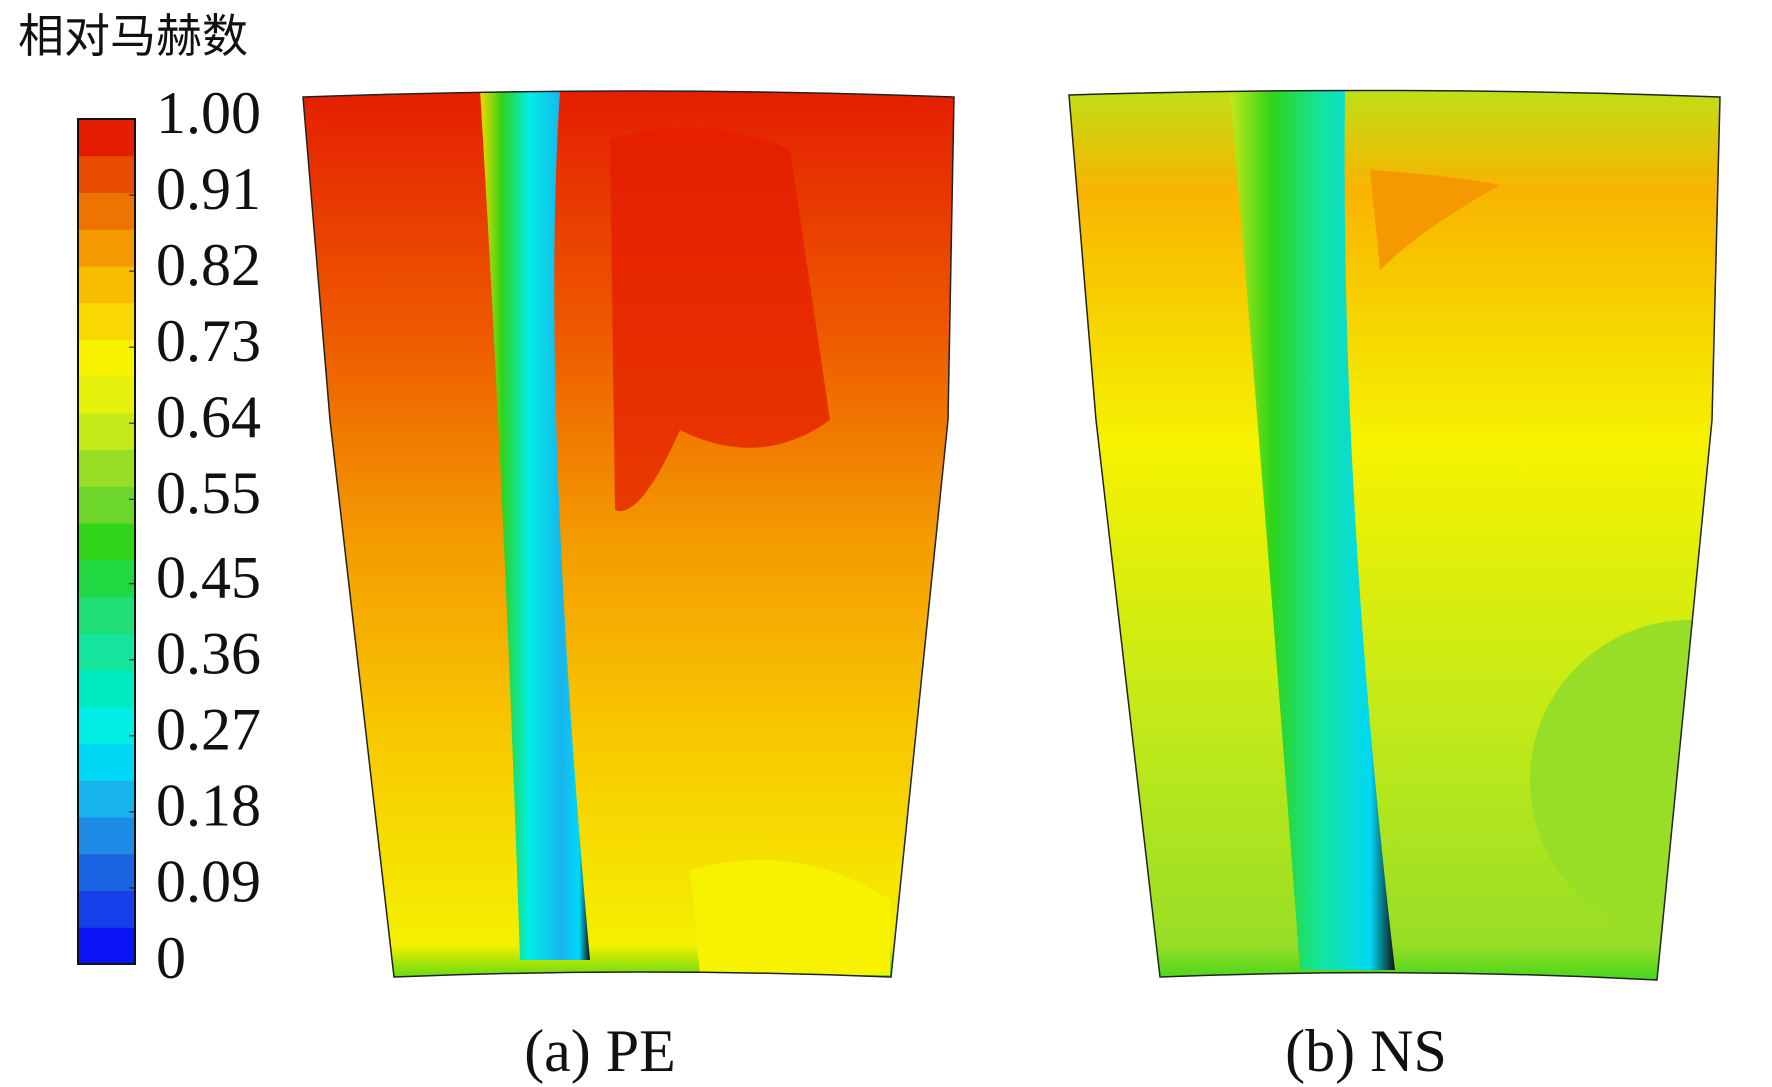  What do you see at coordinates (208, 493) in the screenshot?
I see `colorbar-tick-label: 0.55` at bounding box center [208, 493].